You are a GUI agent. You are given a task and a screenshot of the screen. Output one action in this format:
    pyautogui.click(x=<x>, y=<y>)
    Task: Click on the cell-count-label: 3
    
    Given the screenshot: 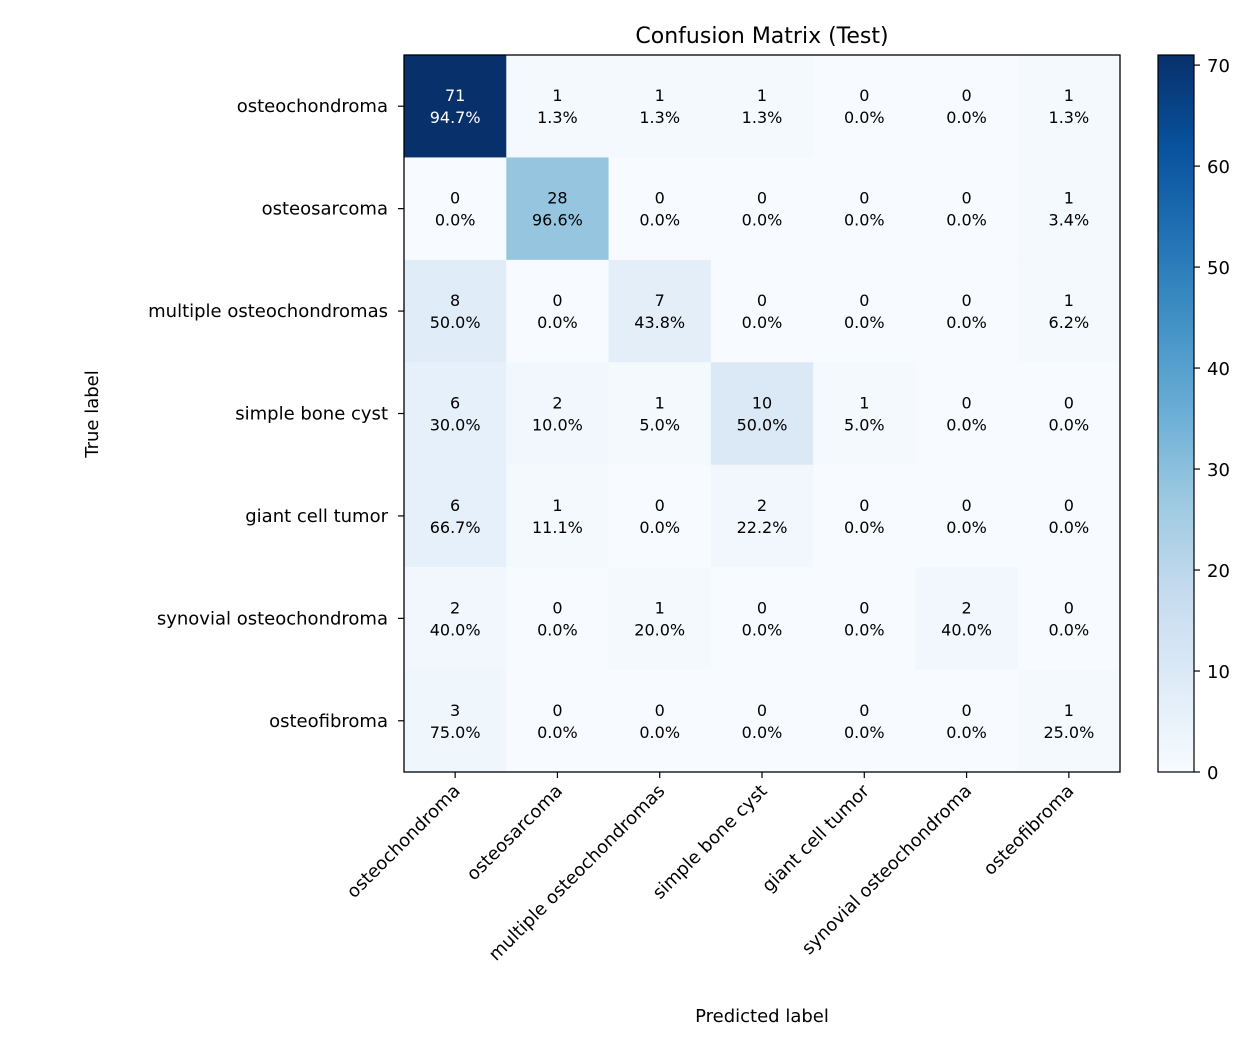 What is the action you would take?
    pyautogui.click(x=455, y=710)
    